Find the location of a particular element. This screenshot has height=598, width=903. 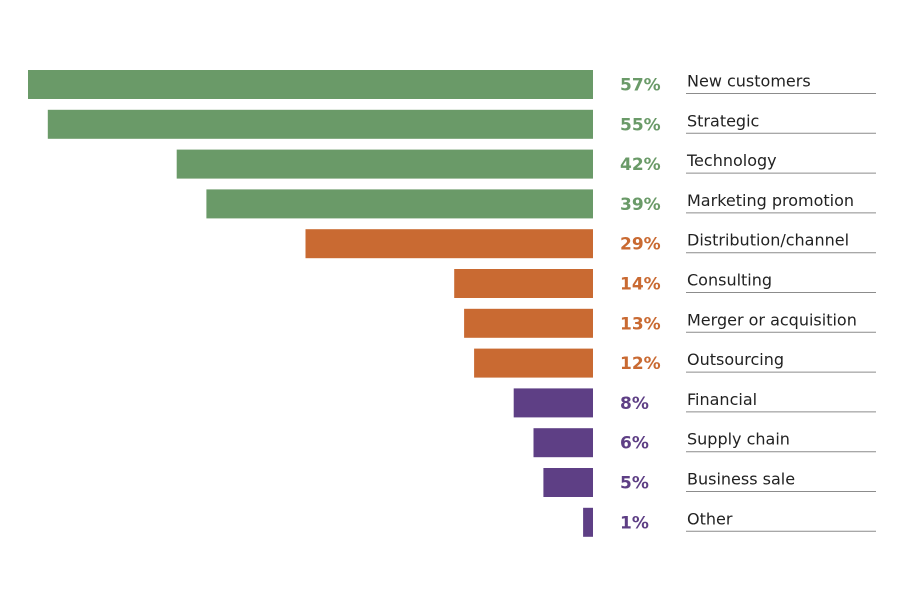

category-label: Consulting is located at coordinates (729, 280).